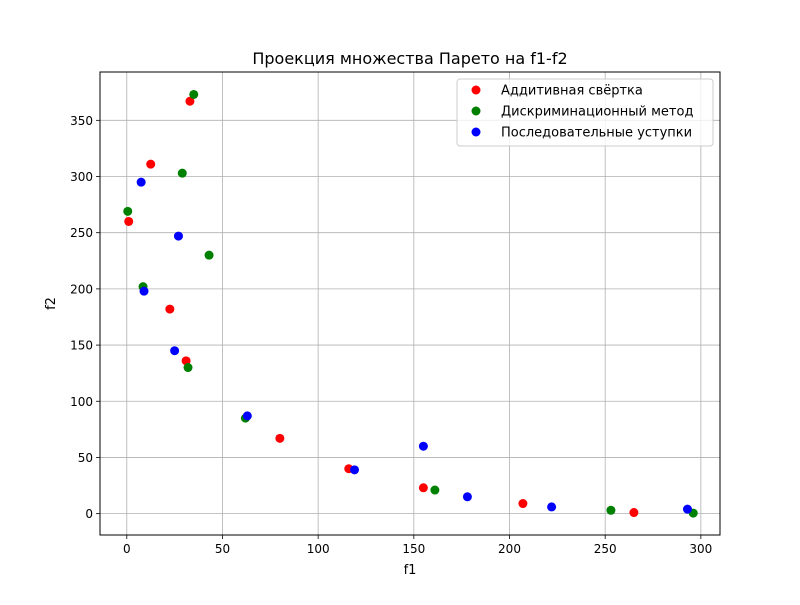 Image resolution: width=800 pixels, height=605 pixels. I want to click on legend-box, so click(585, 112).